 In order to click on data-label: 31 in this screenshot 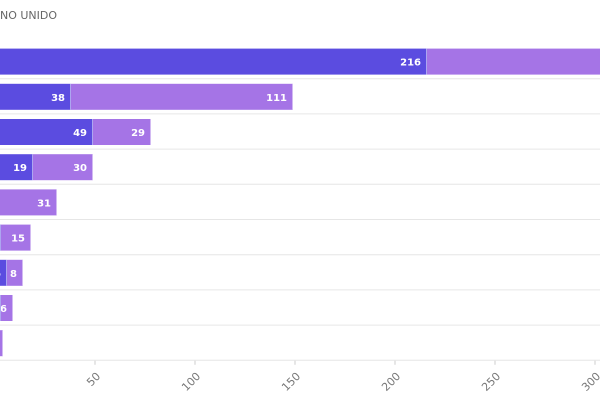, I will do `click(44, 203)`.